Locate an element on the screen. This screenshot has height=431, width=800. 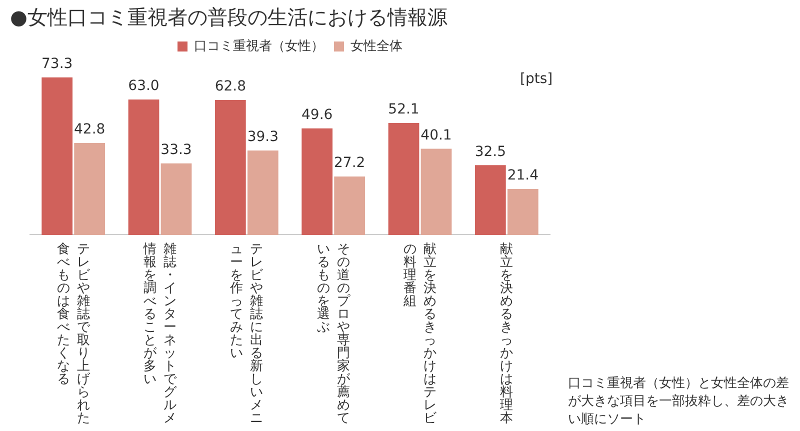
category-label: 雑誌・インターネットでグルメ情報を調べることが多い is located at coordinates (160, 334).